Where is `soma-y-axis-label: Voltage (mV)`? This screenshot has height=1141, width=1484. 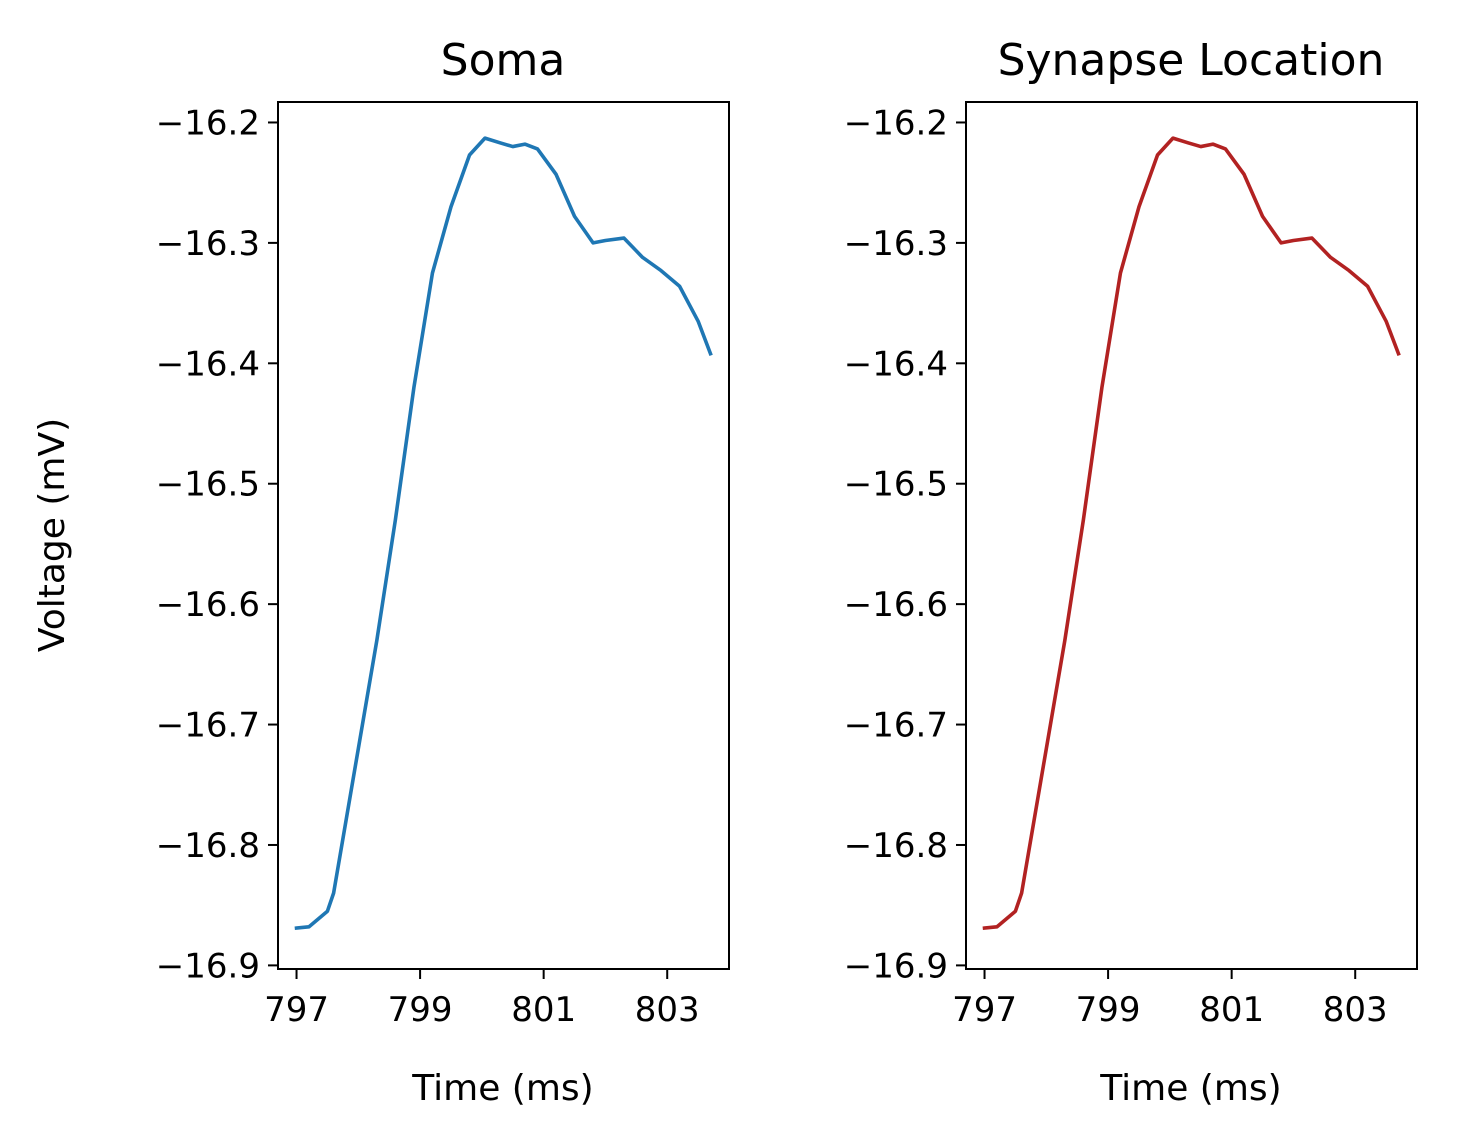
soma-y-axis-label: Voltage (mV) is located at coordinates (52, 535).